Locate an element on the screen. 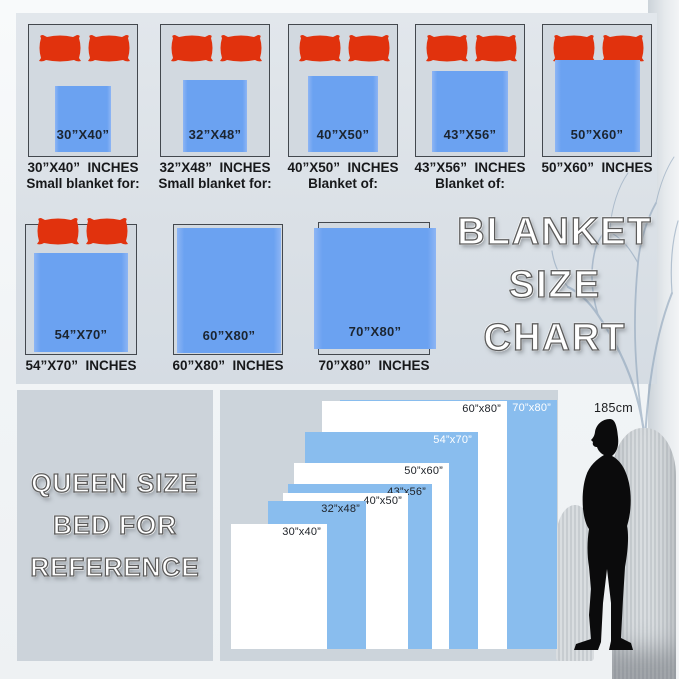 The width and height of the screenshot is (679, 679). bed-card: 40”X50” is located at coordinates (343, 90).